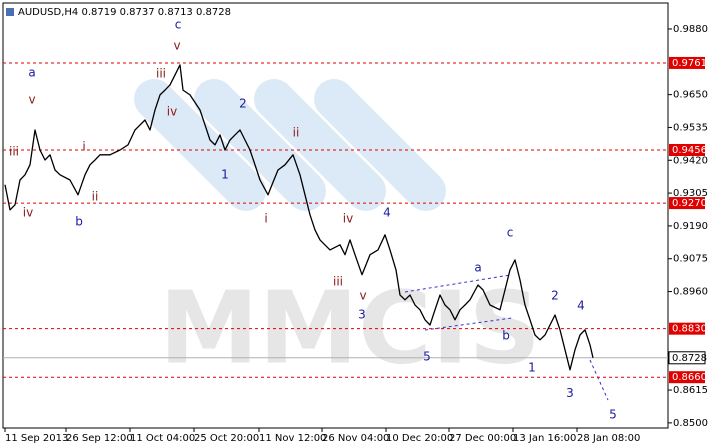 The width and height of the screenshot is (710, 447). Describe the element at coordinates (690, 259) in the screenshot. I see `y-tick-label: 0.9075` at that location.